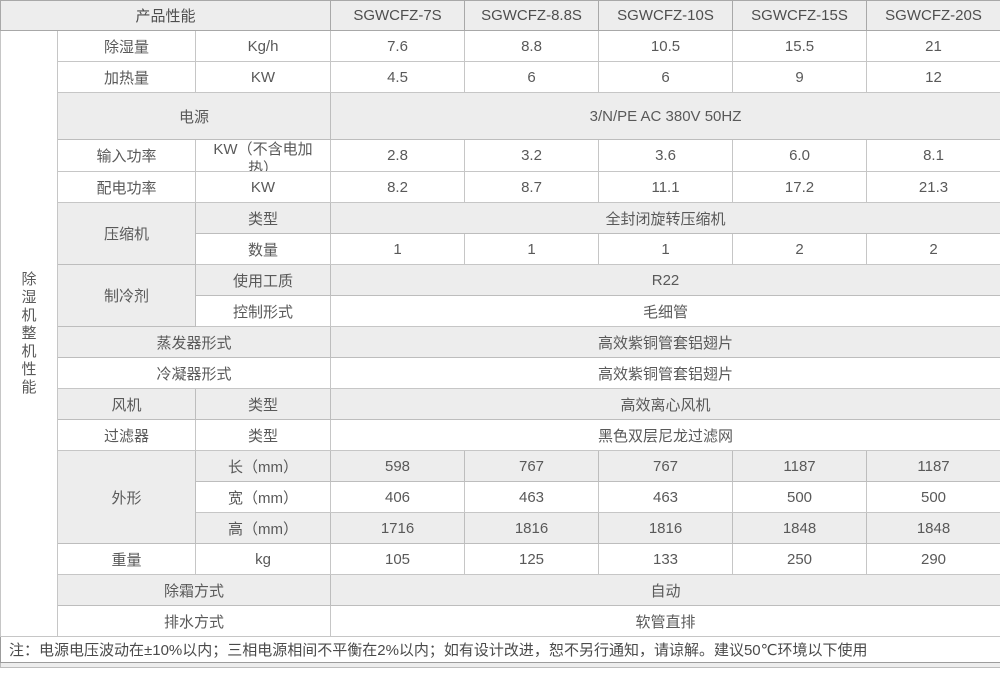 The width and height of the screenshot is (1000, 673). What do you see at coordinates (126, 46) in the screenshot?
I see `row-label: 除湿量` at bounding box center [126, 46].